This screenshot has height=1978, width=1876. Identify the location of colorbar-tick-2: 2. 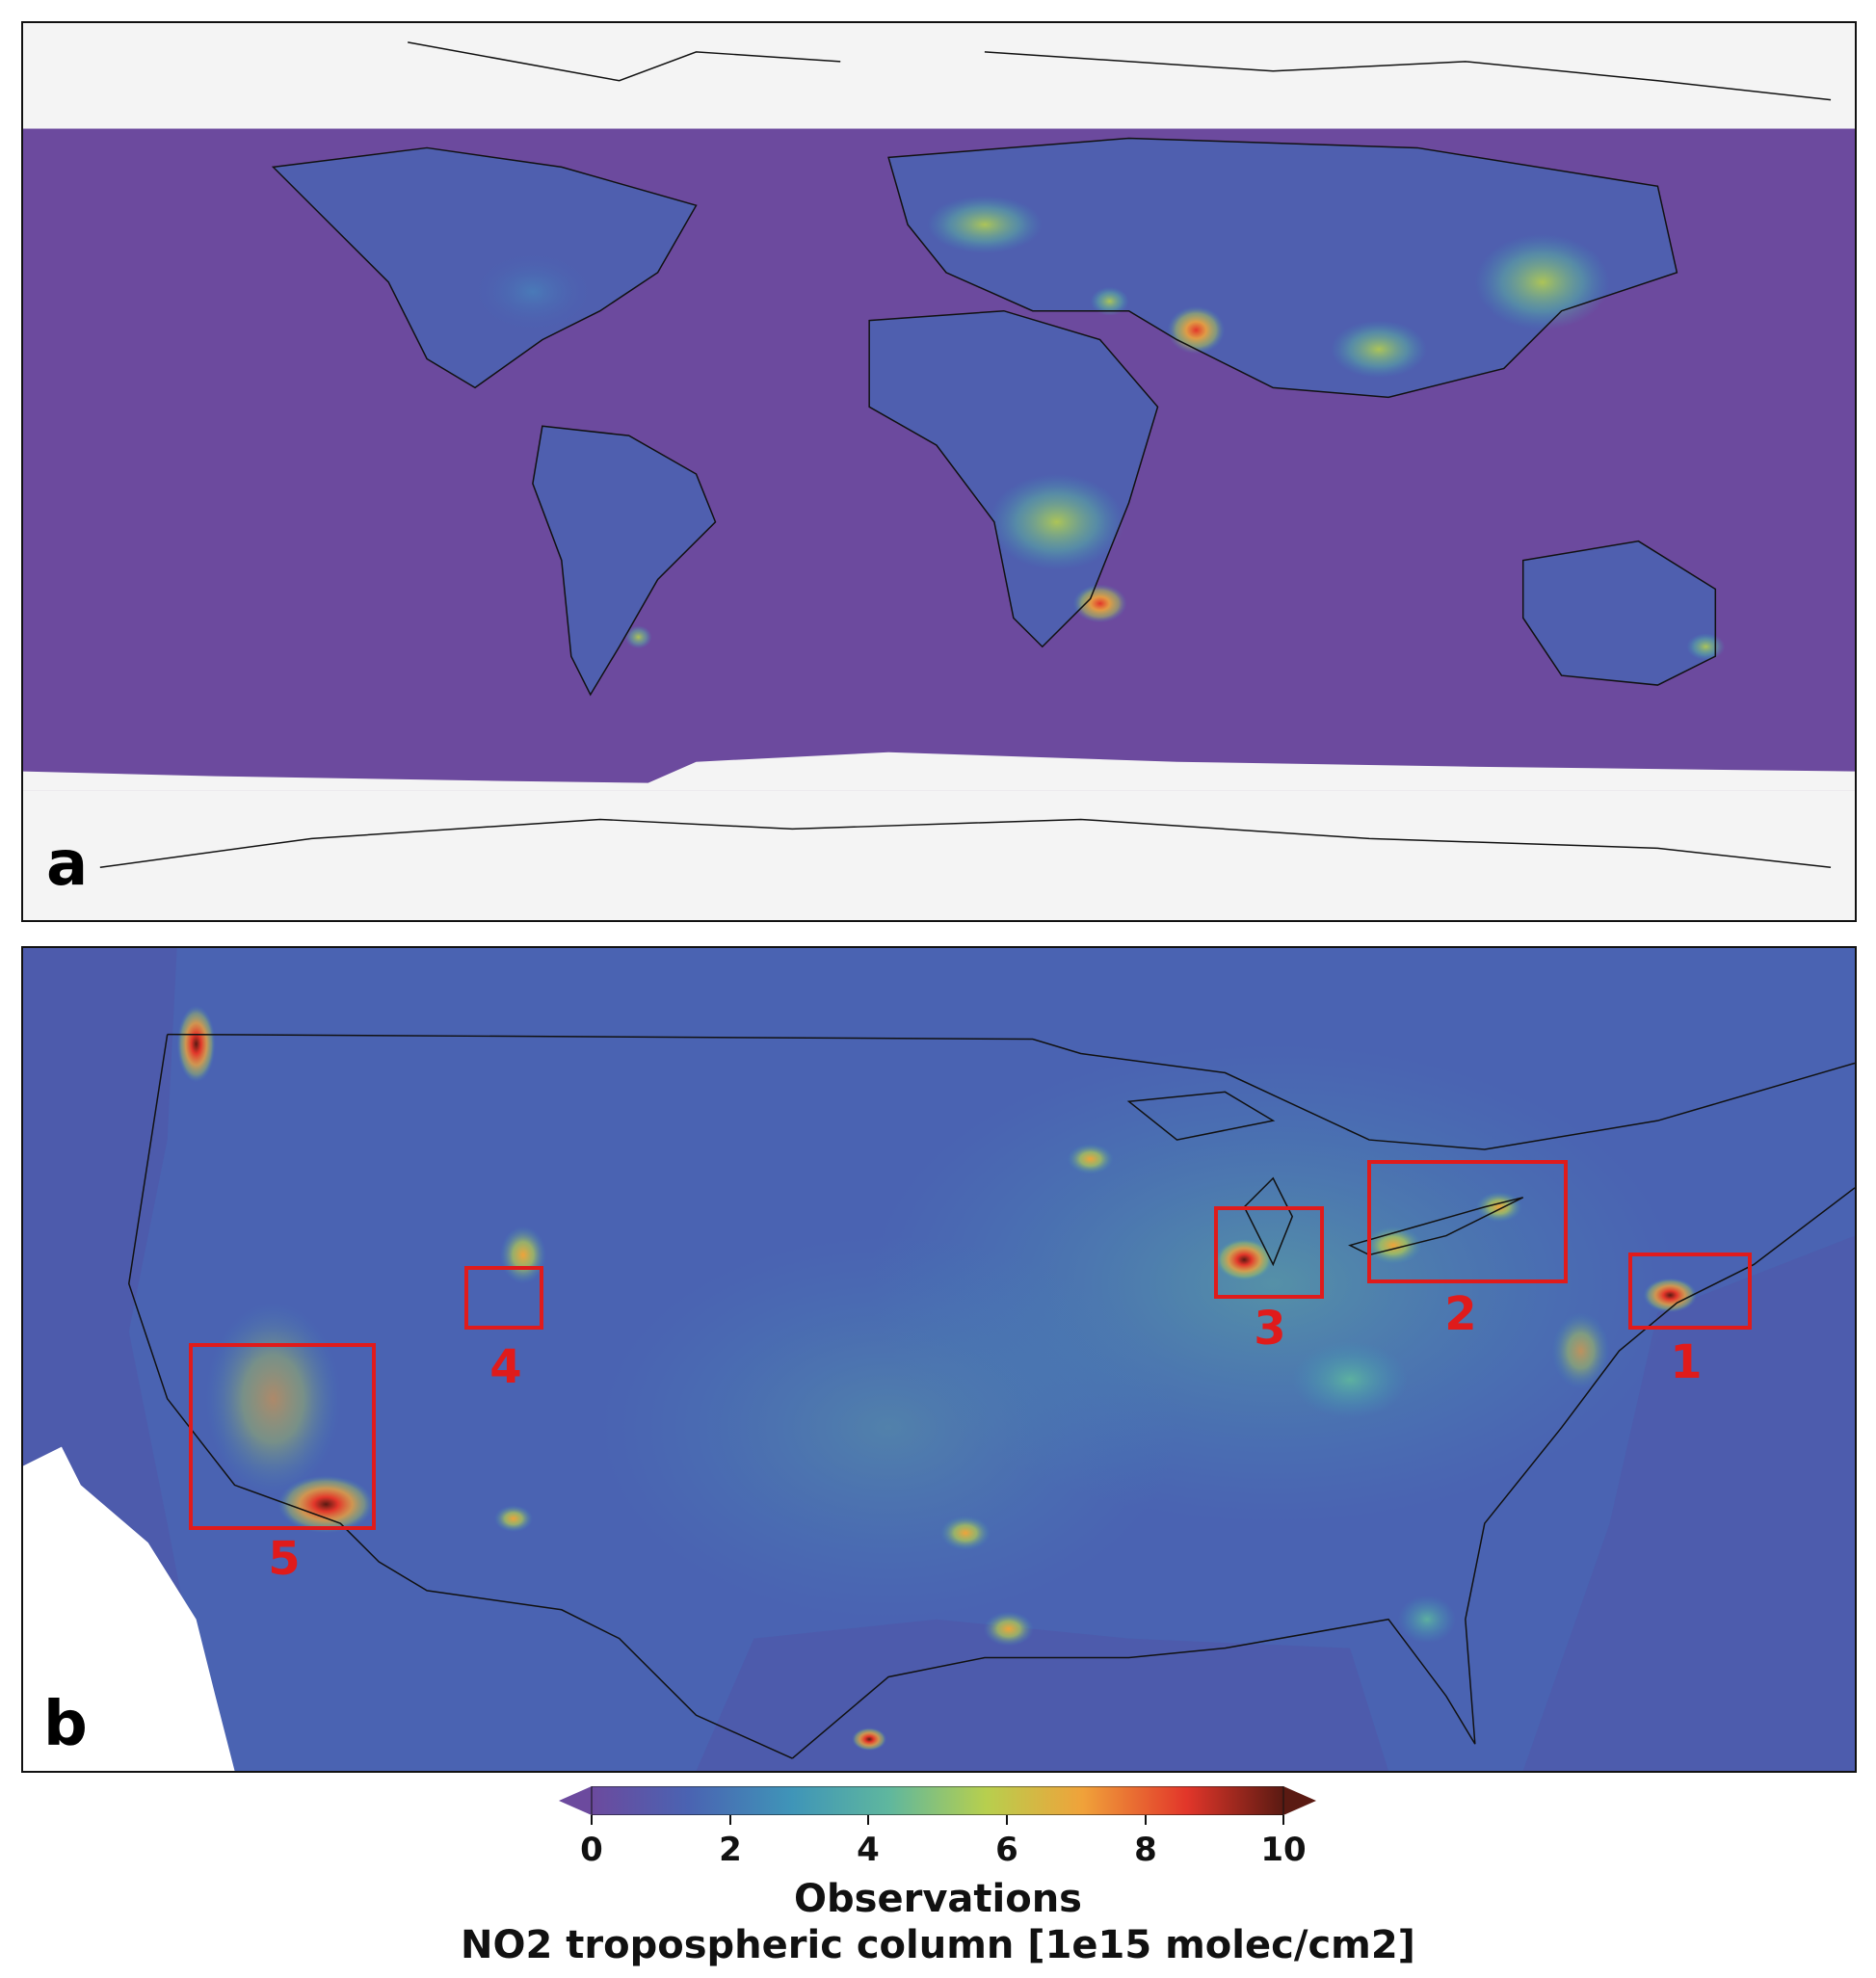
(731, 1850).